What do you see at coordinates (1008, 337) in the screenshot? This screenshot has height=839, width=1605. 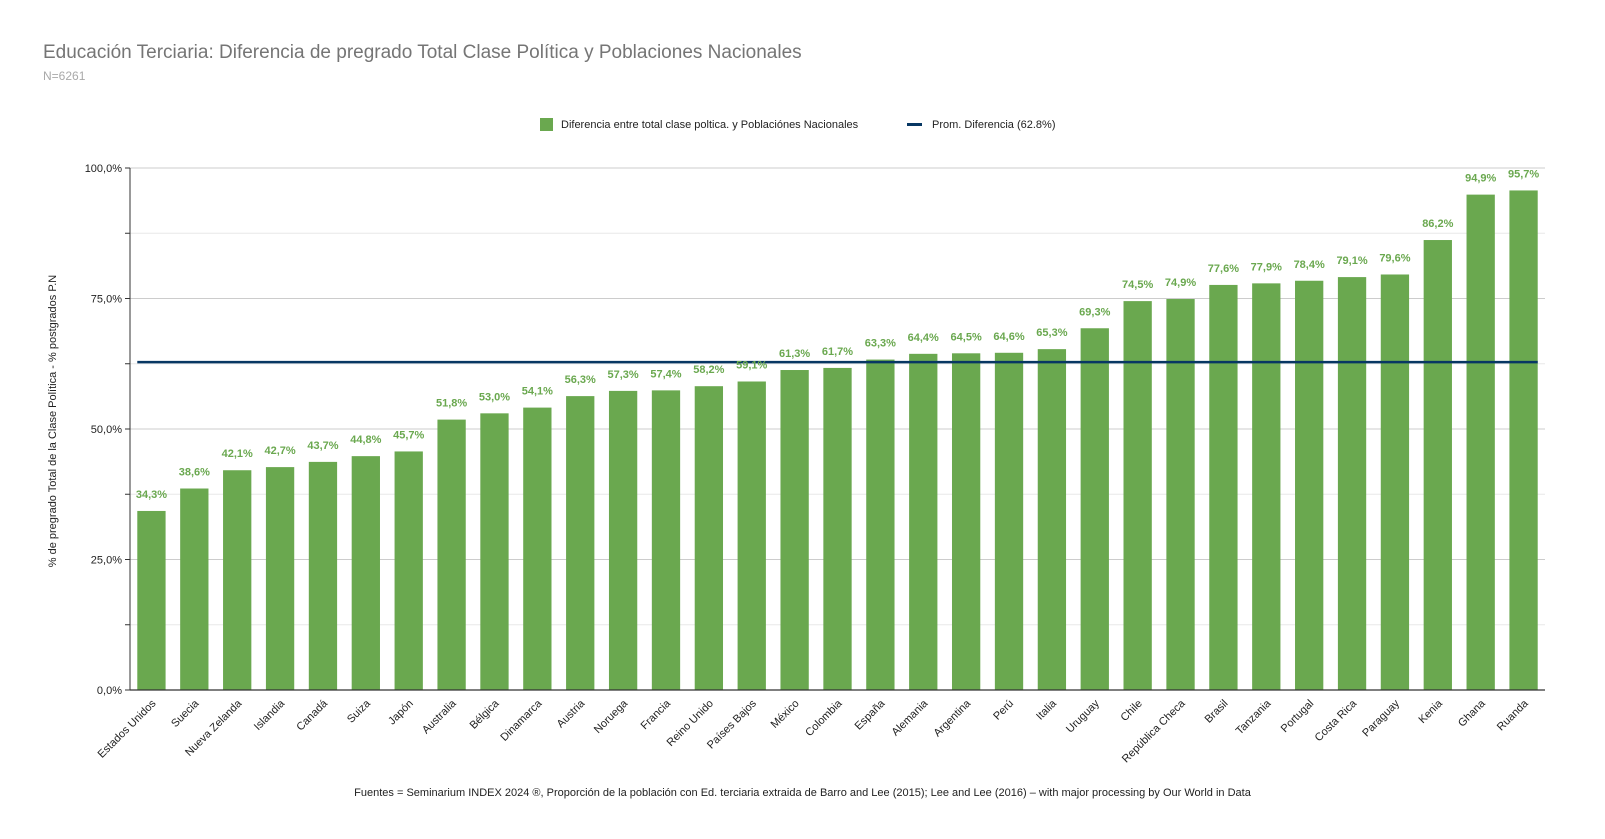 I see `data-label: 64,6%` at bounding box center [1008, 337].